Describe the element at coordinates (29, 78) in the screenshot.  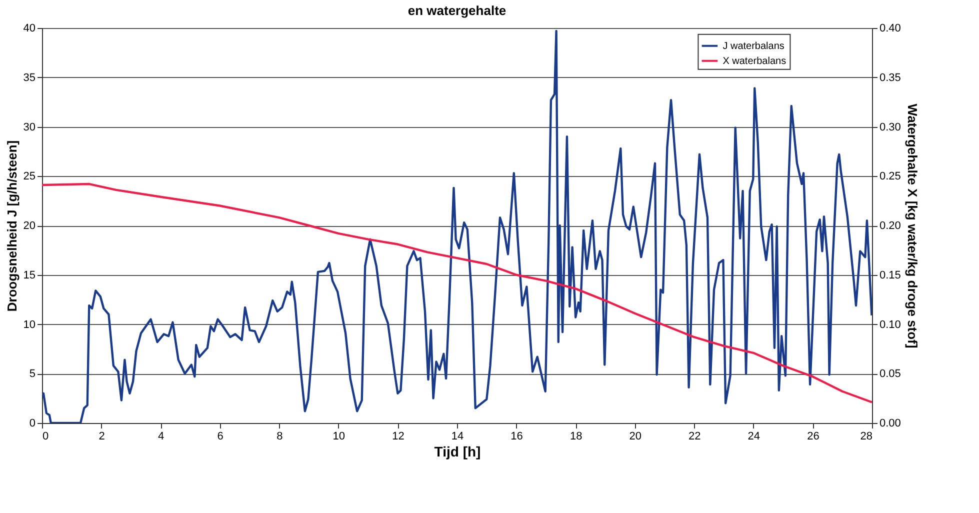
I see `y-tick-label: 35` at that location.